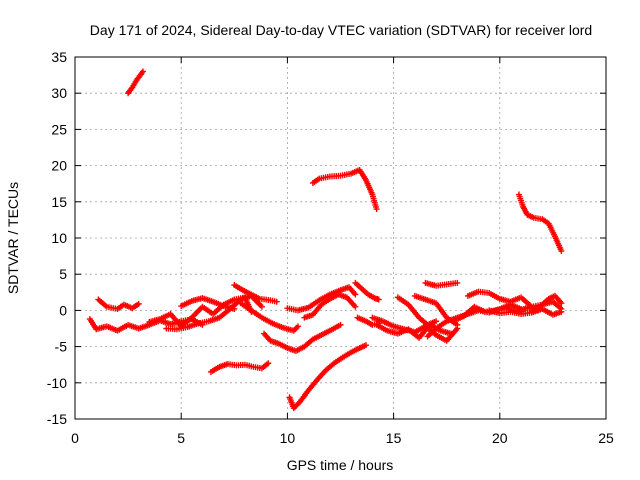 This screenshot has width=640, height=480. Describe the element at coordinates (546, 303) in the screenshot. I see `series-arc27` at that location.